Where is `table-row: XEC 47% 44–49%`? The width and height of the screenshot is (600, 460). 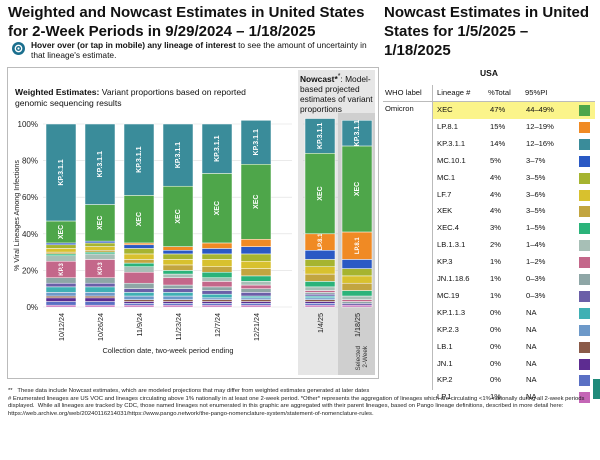
table-row: XEC 47% 44–49% is located at coordinates (514, 110).